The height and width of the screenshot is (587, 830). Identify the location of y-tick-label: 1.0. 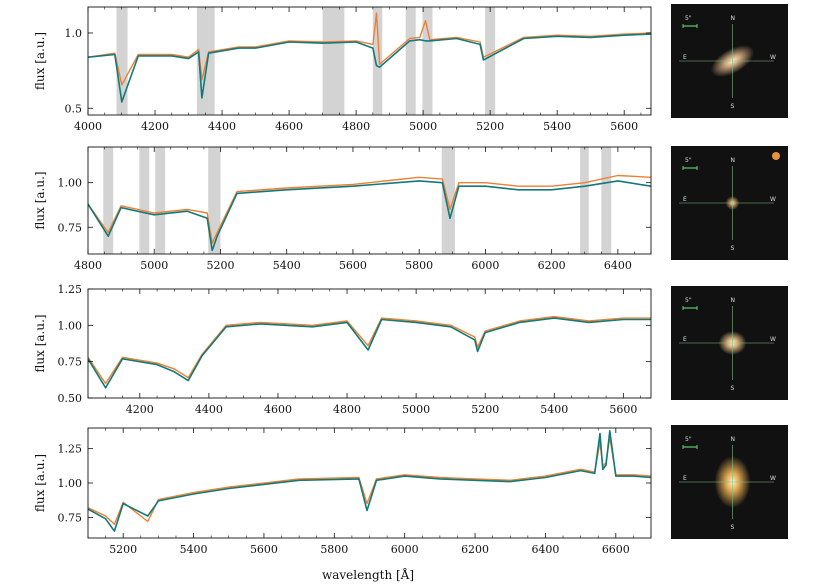
(74, 33).